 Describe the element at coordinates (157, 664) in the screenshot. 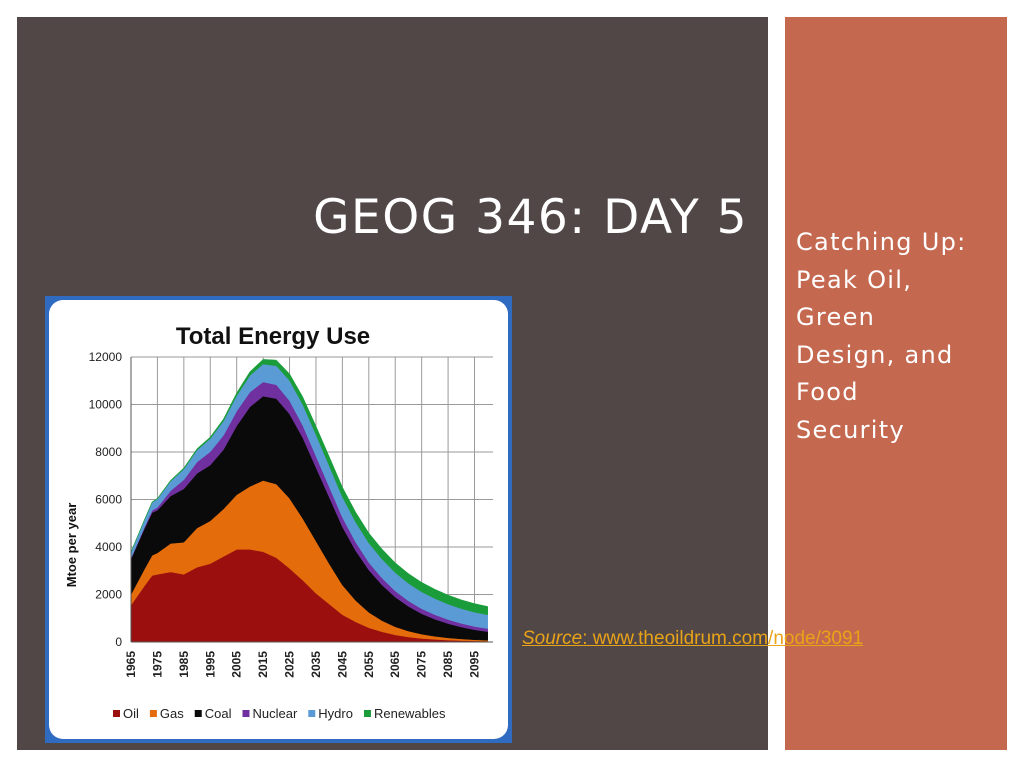

I see `x-tick-label: 1975` at that location.